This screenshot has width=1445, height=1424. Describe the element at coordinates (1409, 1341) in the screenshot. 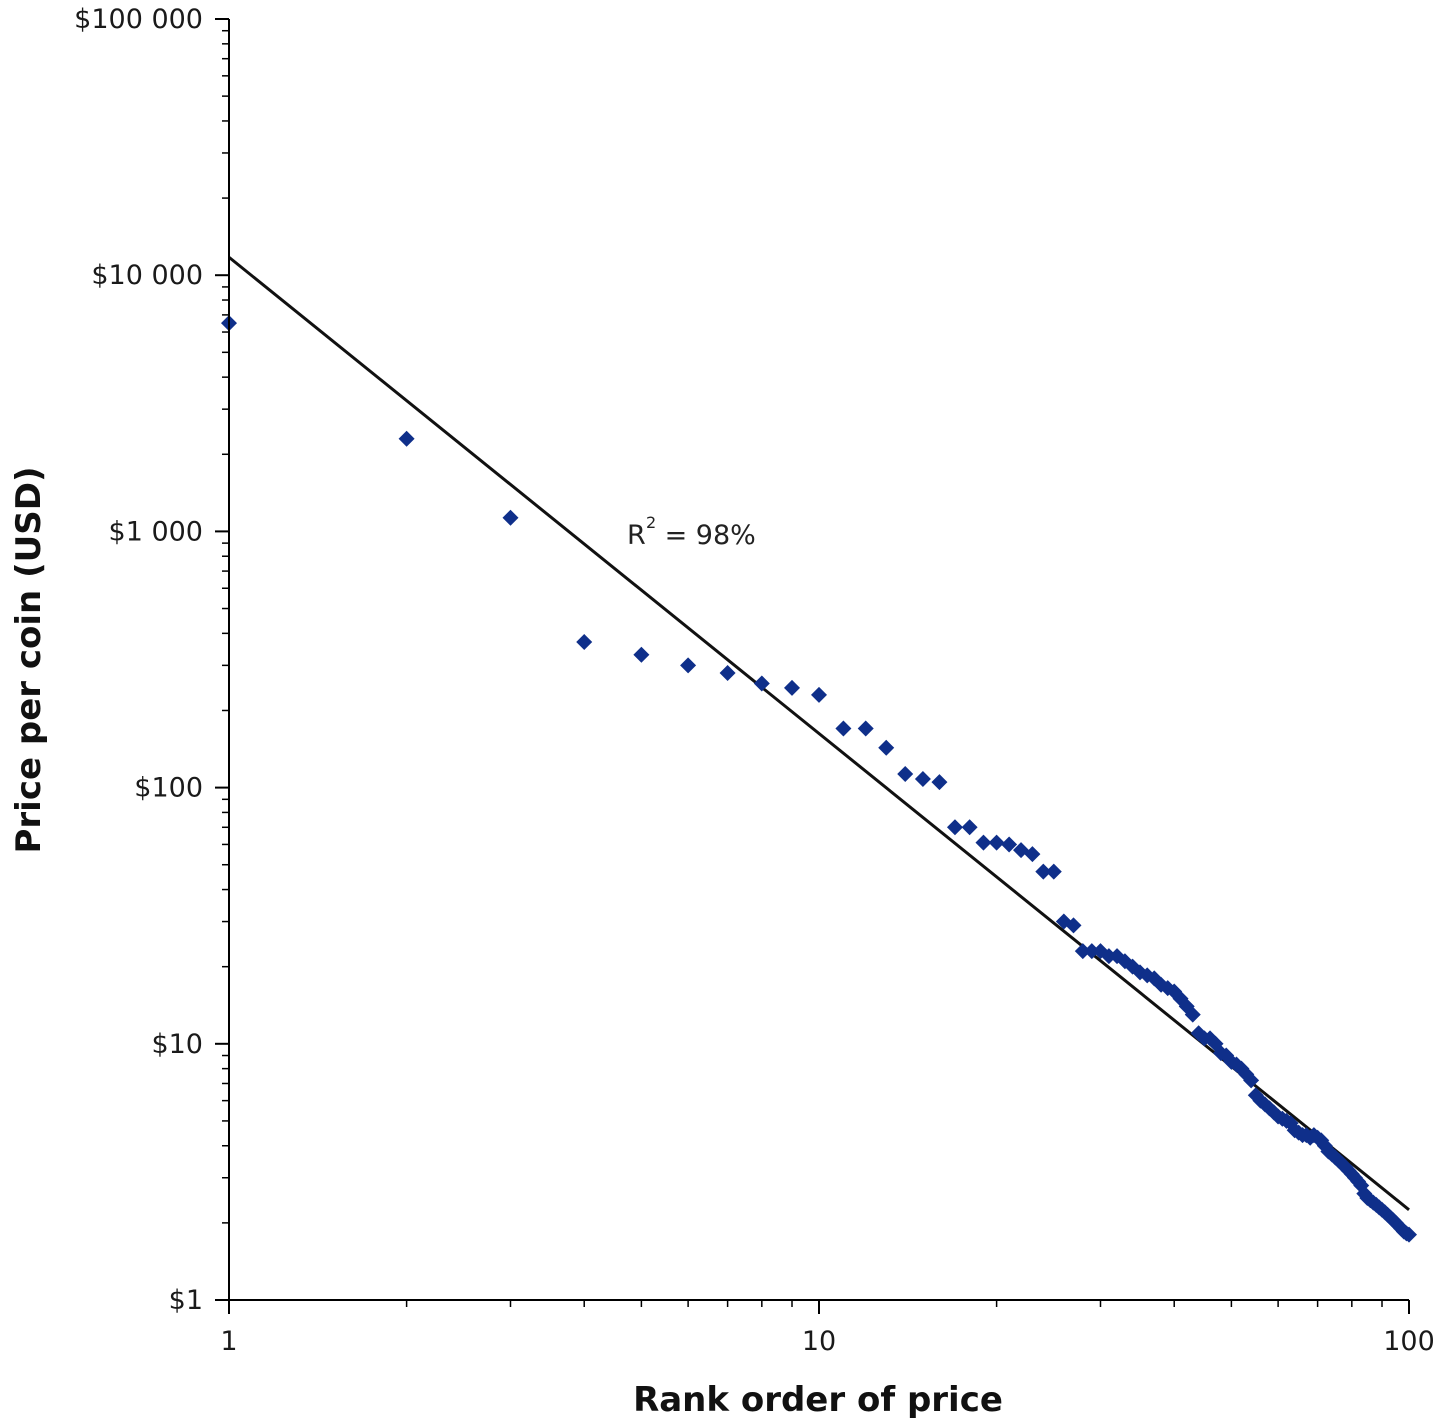

I see `x-tick-label: 100` at that location.